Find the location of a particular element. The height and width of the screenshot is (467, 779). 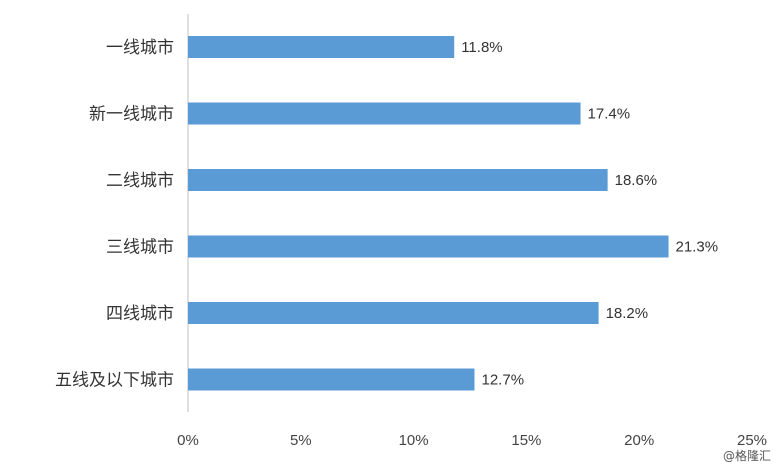

category-label: 五线及以下城市 is located at coordinates (114, 381).